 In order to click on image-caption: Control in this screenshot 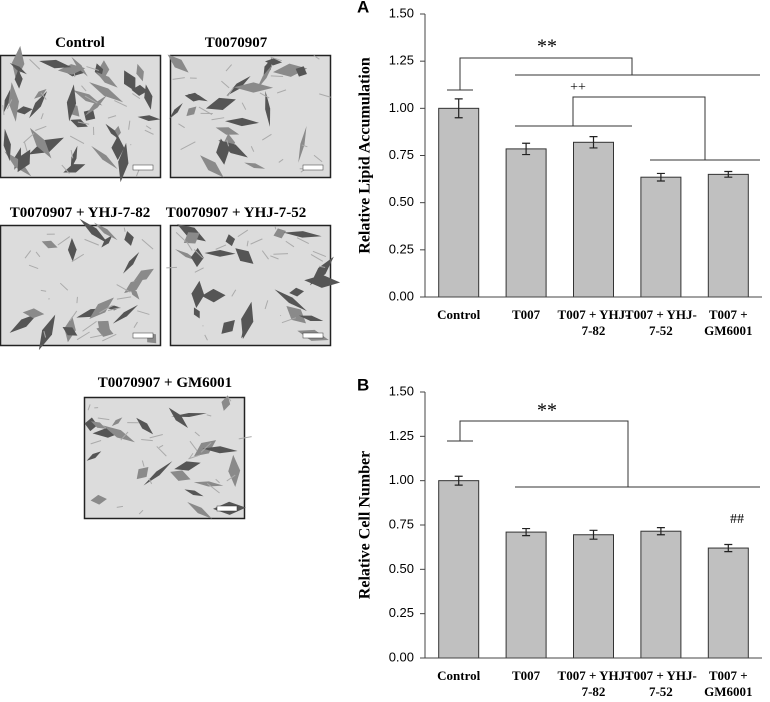, I will do `click(80, 43)`.